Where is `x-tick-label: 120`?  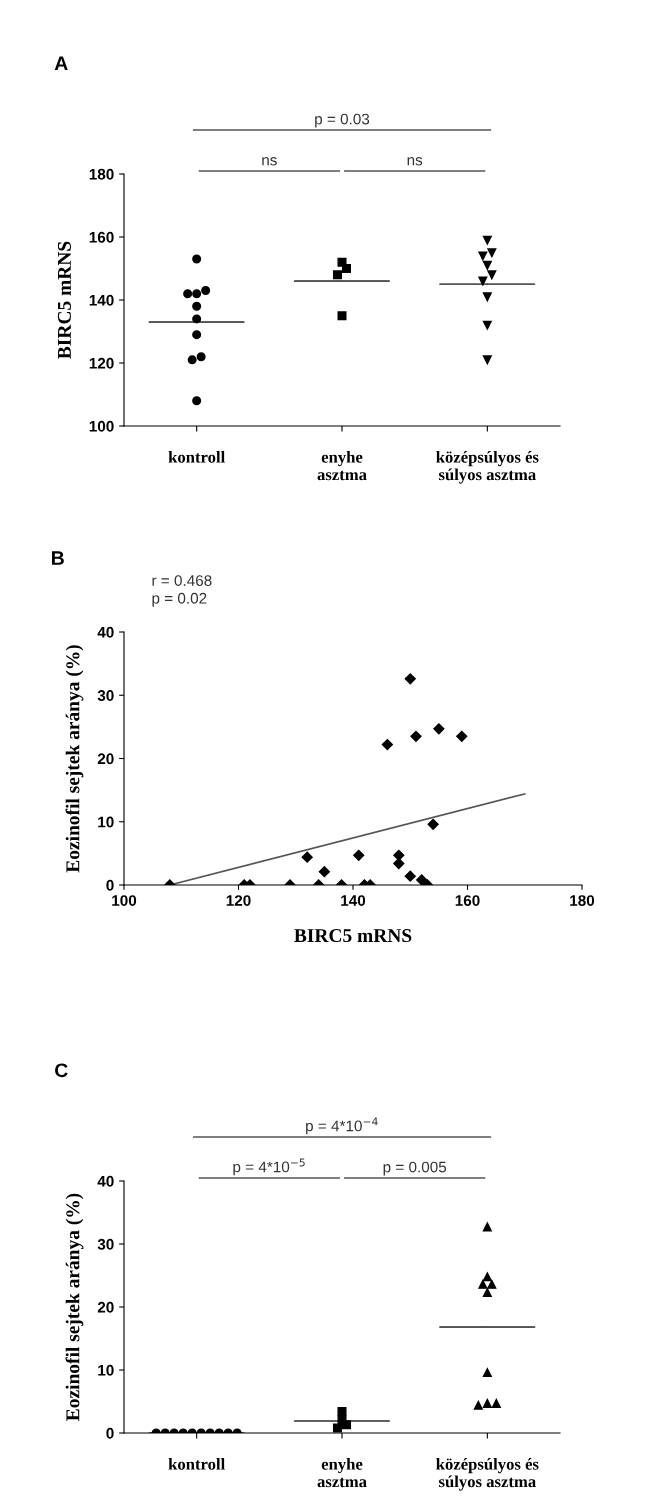
x-tick-label: 120 is located at coordinates (238, 900).